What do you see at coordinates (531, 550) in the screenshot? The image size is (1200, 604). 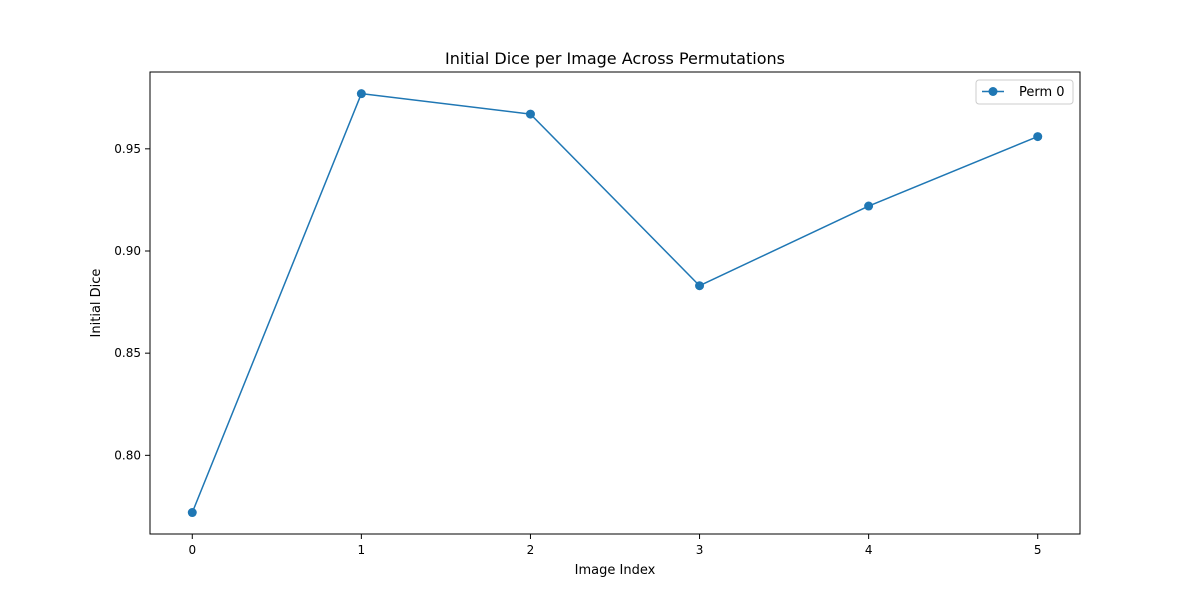 I see `x-tick-label: 2` at bounding box center [531, 550].